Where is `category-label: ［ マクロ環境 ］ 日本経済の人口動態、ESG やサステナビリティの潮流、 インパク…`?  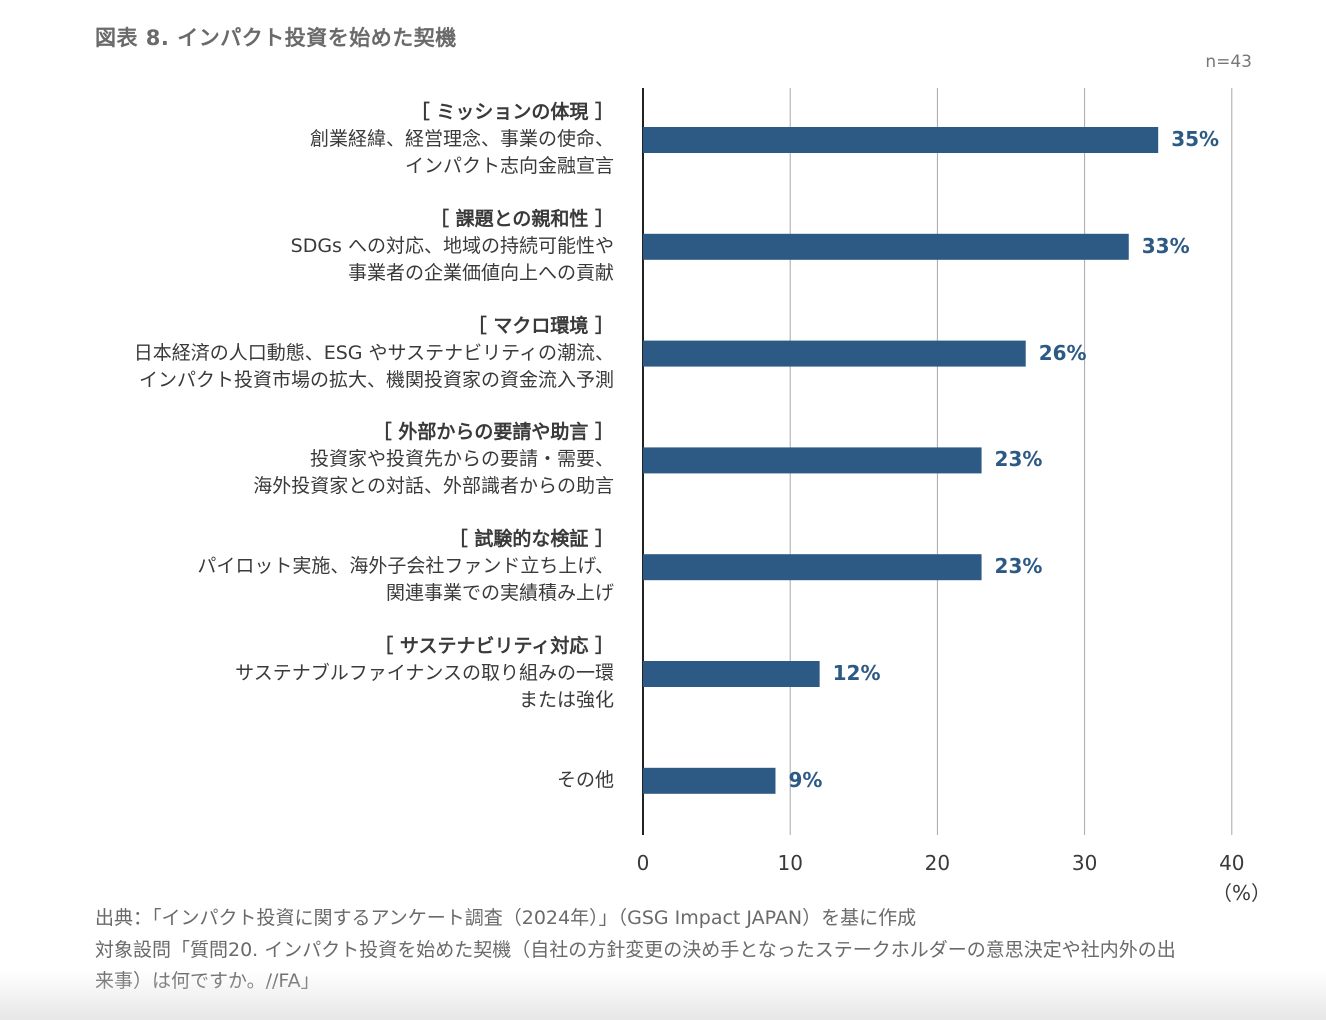
category-label: ［ マクロ環境 ］ 日本経済の人口動態、ESG やサステナビリティの潮流、 インパク… is located at coordinates (374, 353).